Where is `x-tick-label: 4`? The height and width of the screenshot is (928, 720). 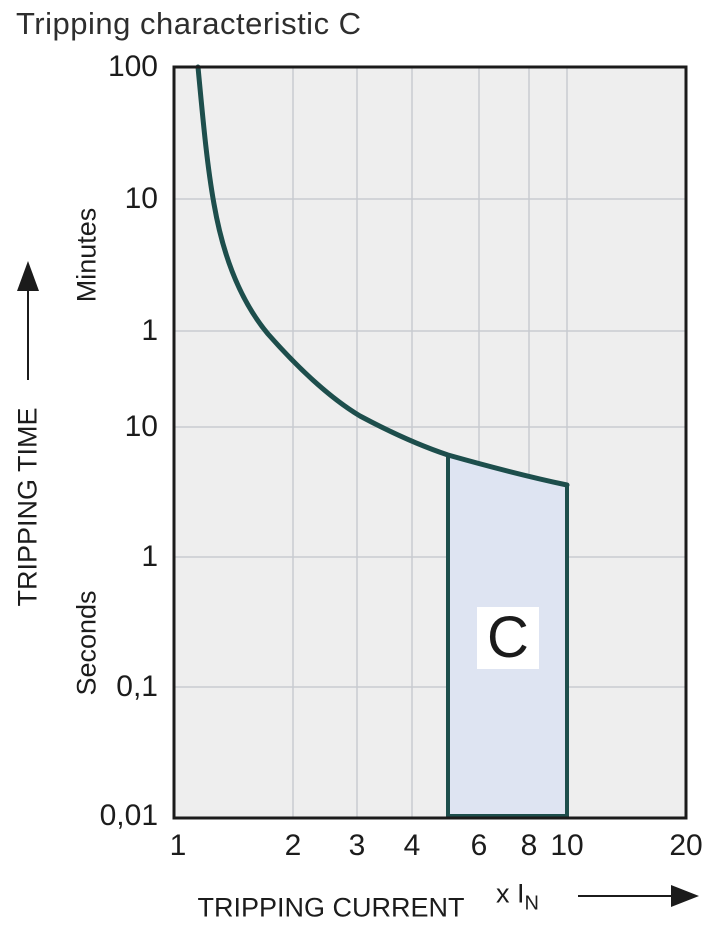 x-tick-label: 4 is located at coordinates (412, 845).